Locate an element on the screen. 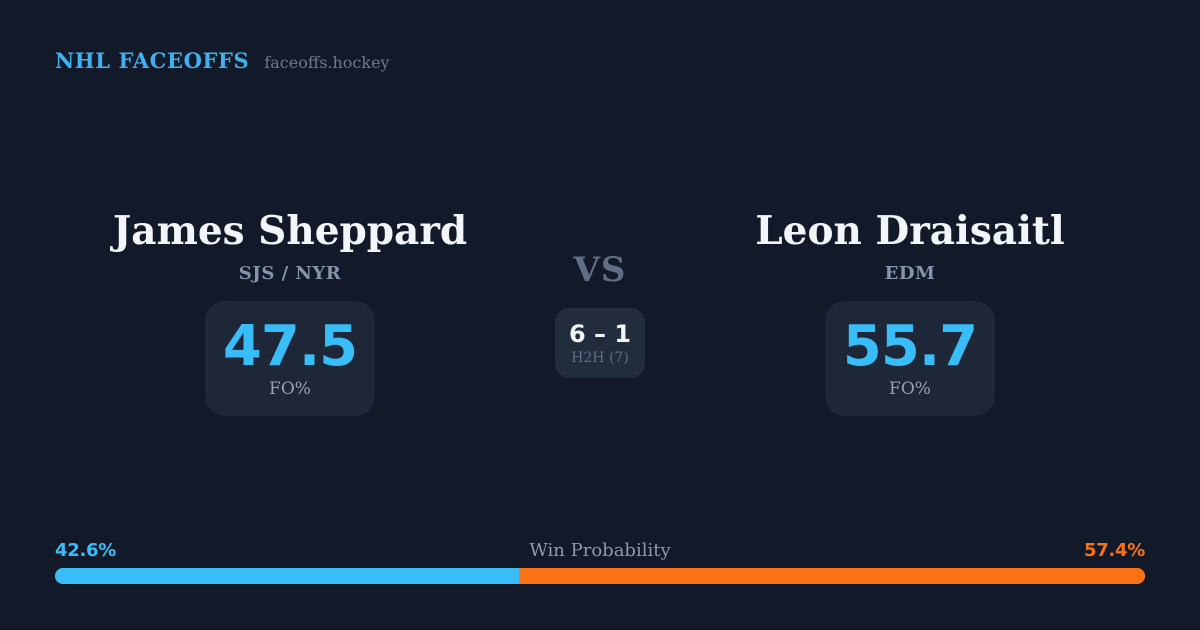  player-card-left: James Sheppard SJS / NYR 47.5 FO% is located at coordinates (290, 310).